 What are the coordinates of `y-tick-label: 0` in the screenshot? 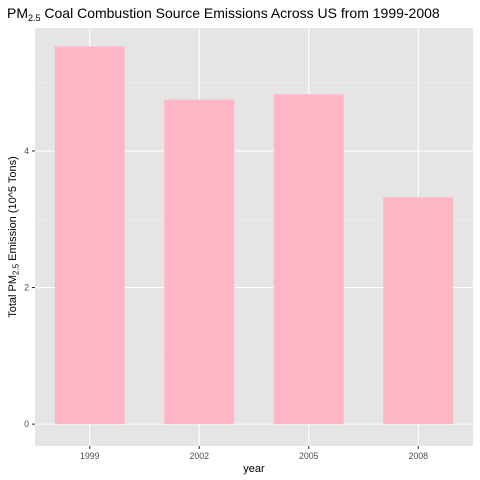 It's located at (26, 424).